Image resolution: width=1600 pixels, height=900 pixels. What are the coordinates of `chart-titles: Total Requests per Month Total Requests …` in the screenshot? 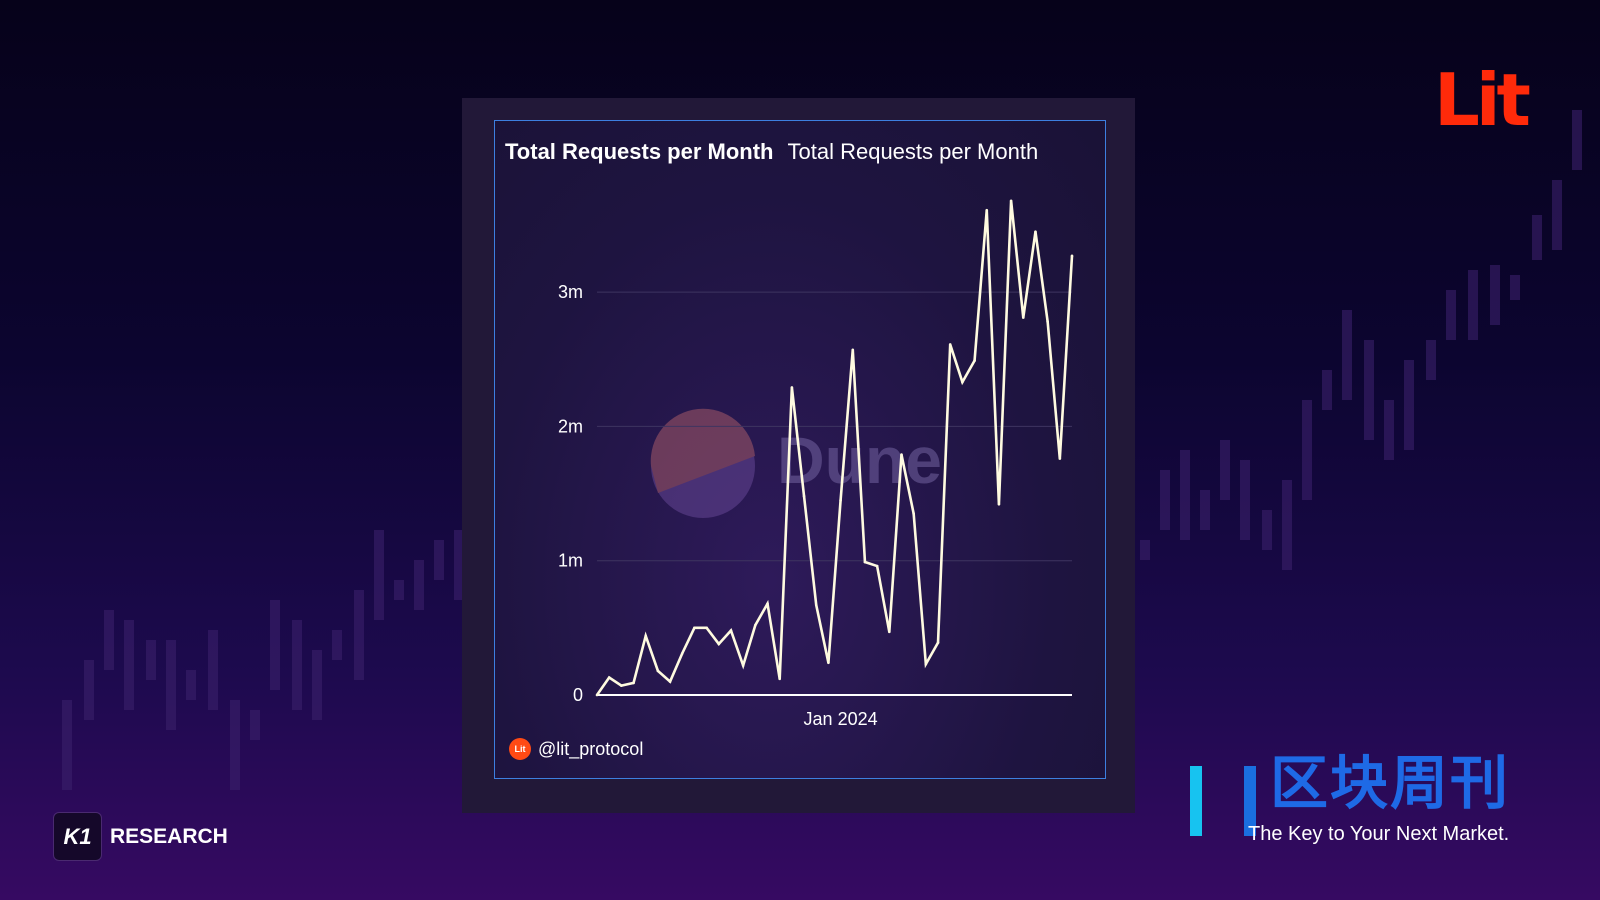 It's located at (771, 152).